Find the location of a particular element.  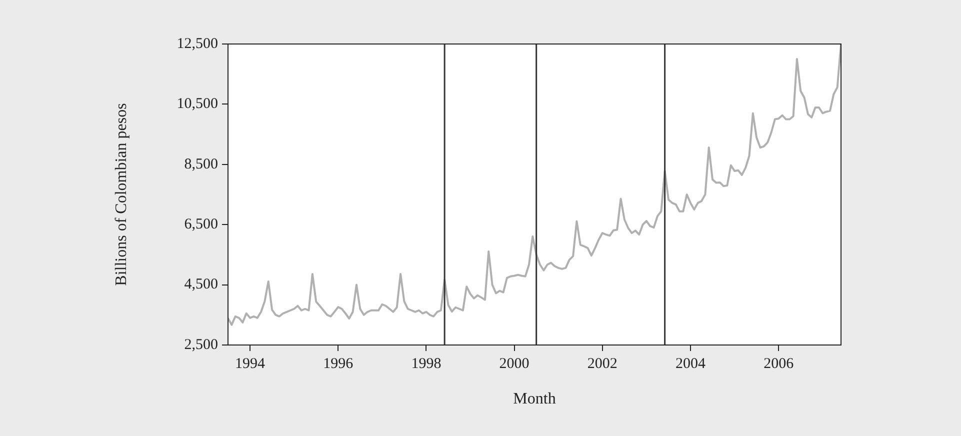

x-tick-label: 1998 is located at coordinates (426, 364).